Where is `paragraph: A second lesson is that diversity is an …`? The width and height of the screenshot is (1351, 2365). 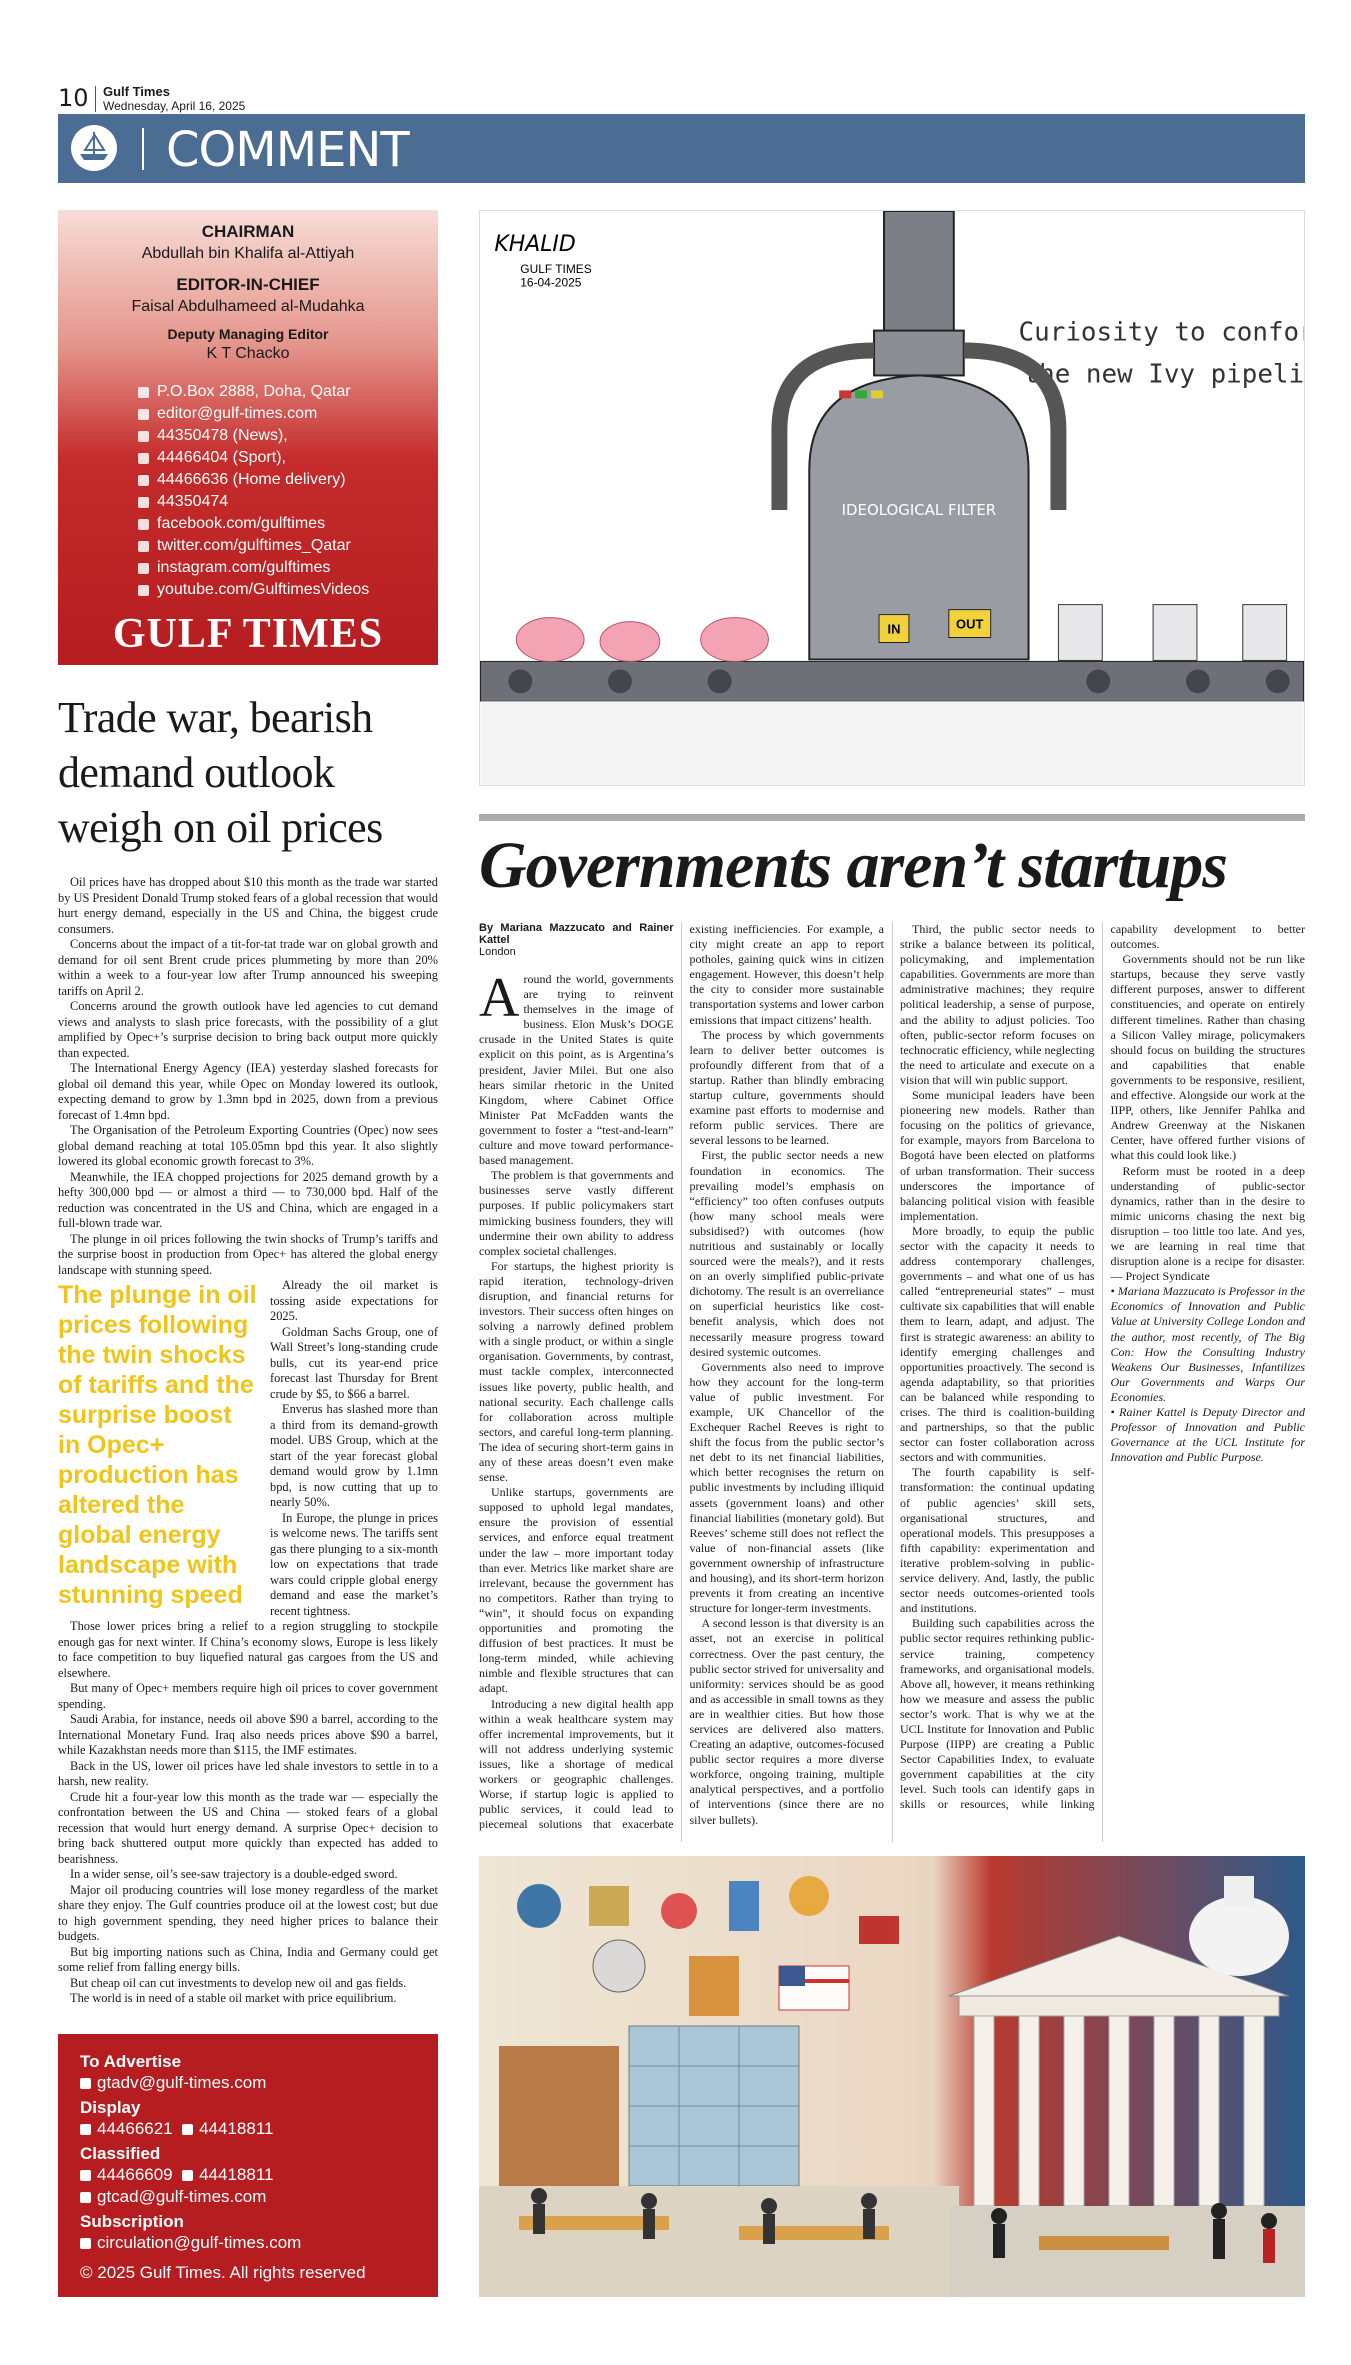
paragraph: A second lesson is that diversity is an … is located at coordinates (787, 1721).